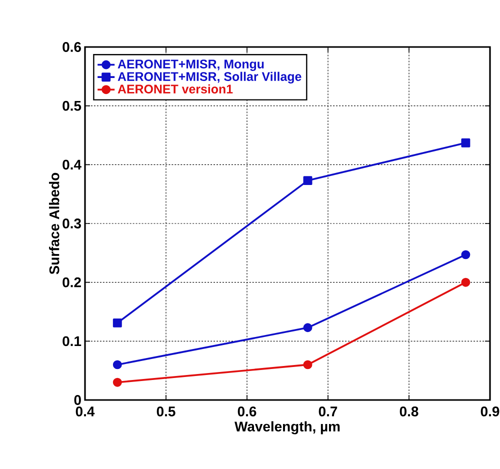  I want to click on x-tick-label: 0.9, so click(490, 411).